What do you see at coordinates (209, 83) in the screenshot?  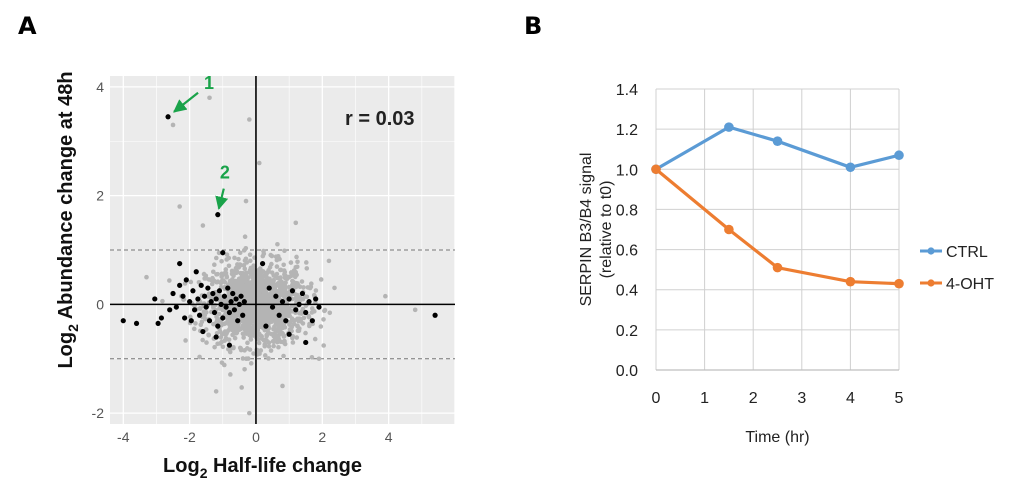 I see `arrow-label-1: 1` at bounding box center [209, 83].